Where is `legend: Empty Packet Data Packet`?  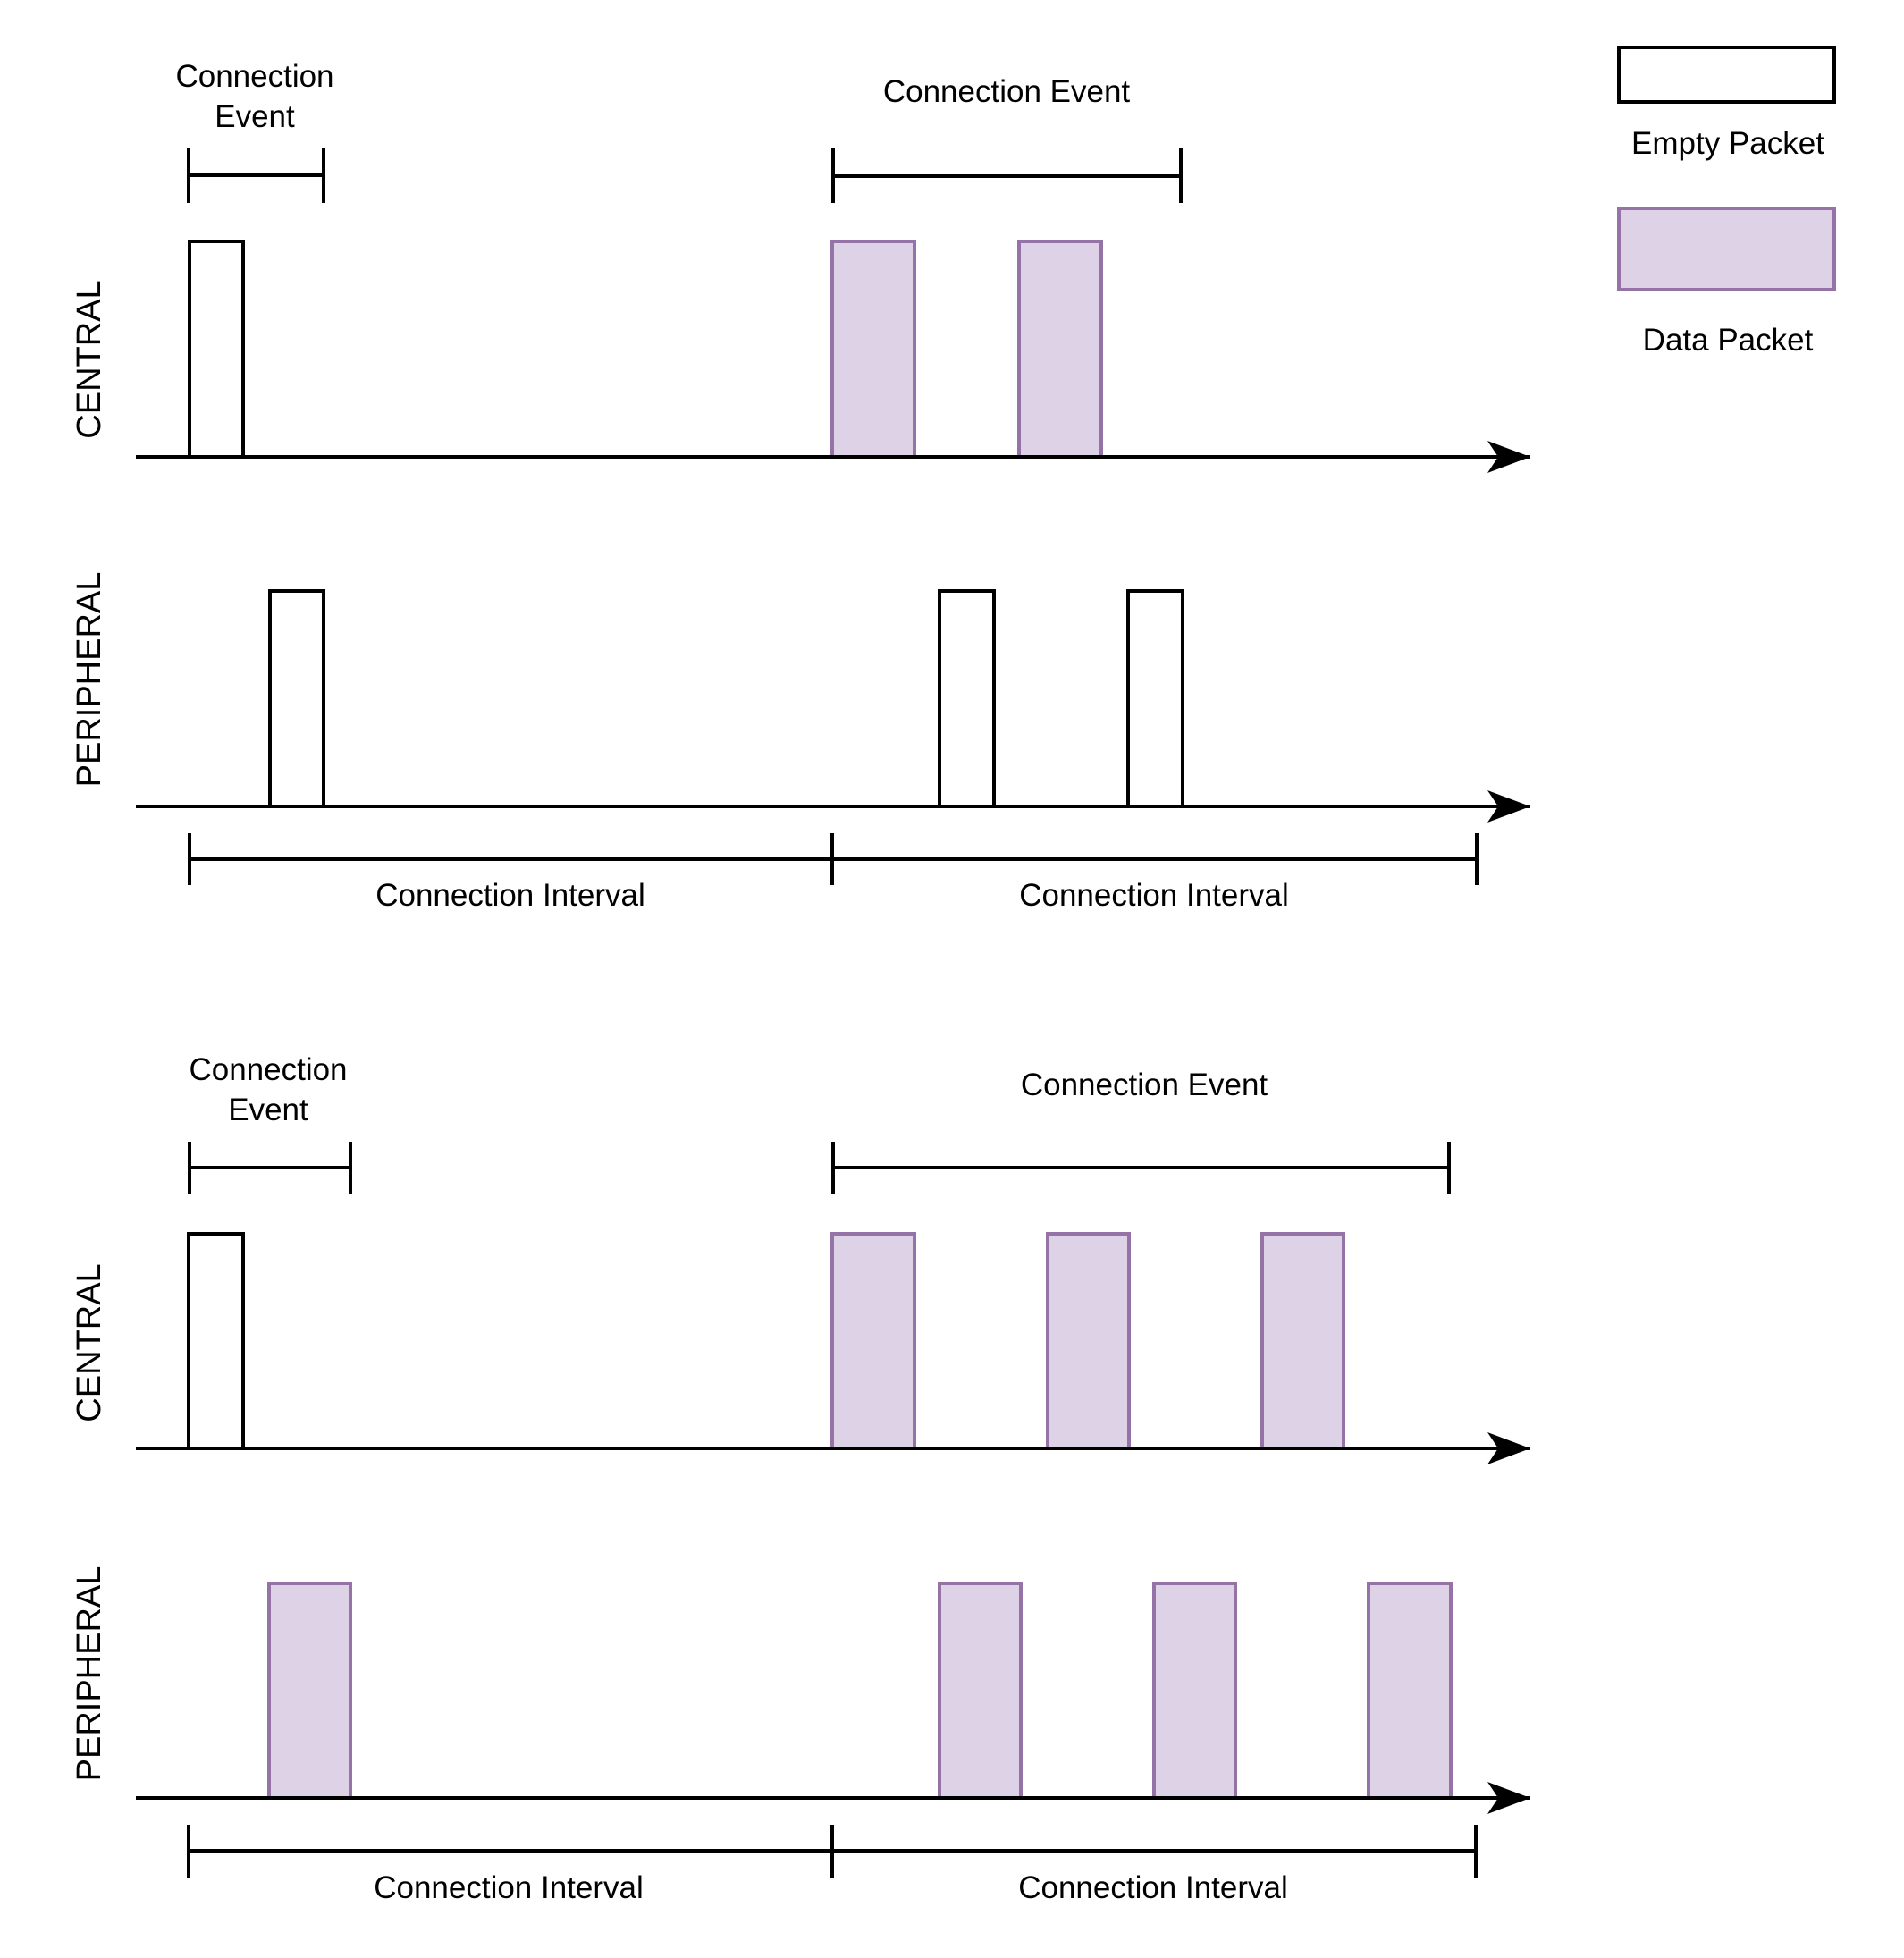
legend: Empty Packet Data Packet is located at coordinates (1726, 202).